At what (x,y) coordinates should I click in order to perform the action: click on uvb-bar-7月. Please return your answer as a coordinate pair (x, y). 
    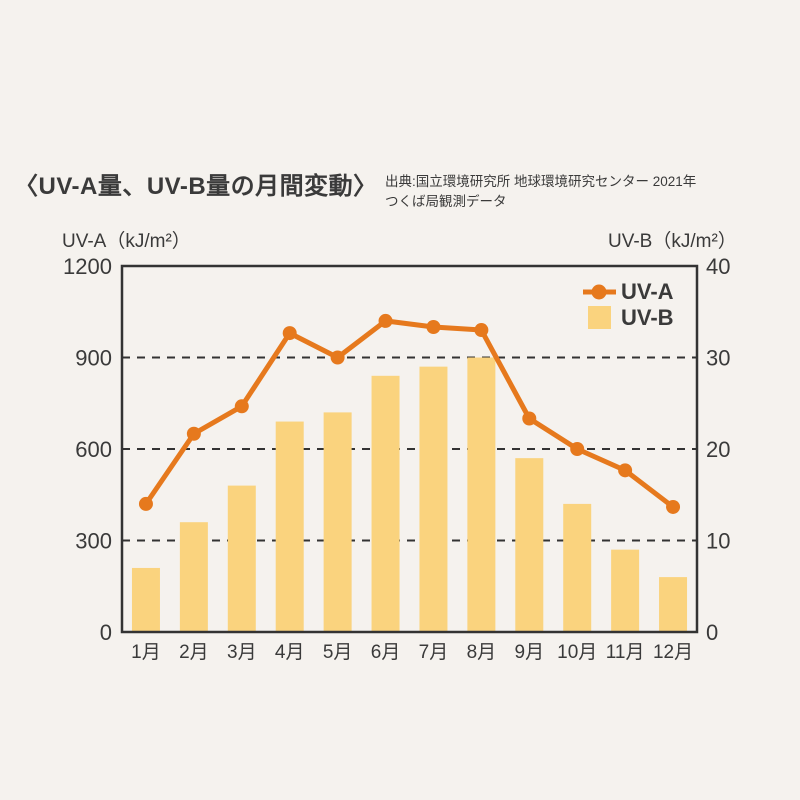
    Looking at the image, I should click on (433, 499).